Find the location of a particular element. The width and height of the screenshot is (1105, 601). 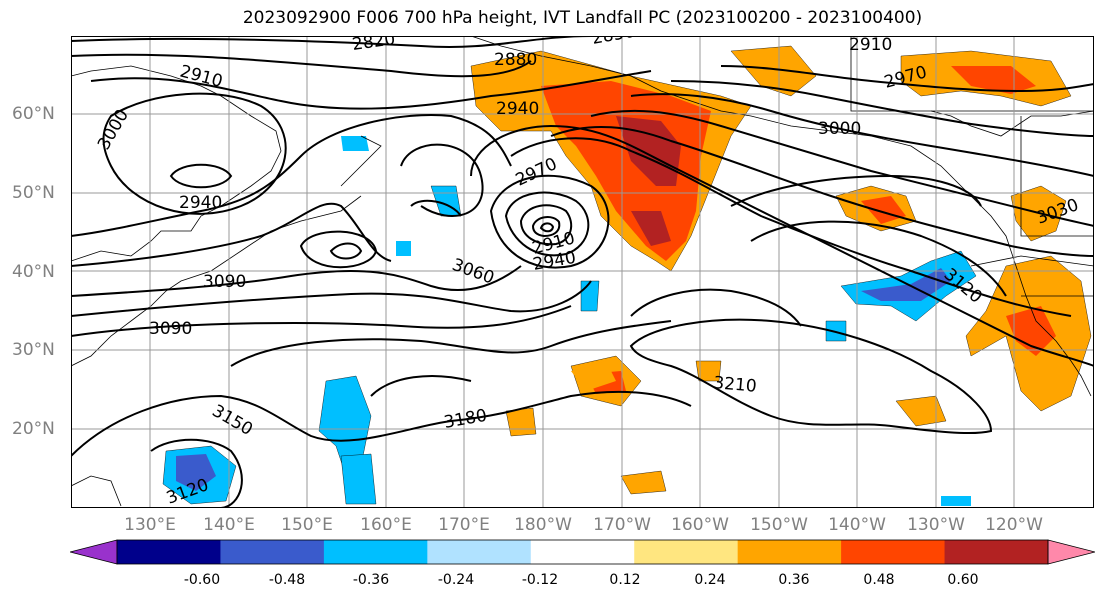

colorbar-extend-low is located at coordinates (94, 552).